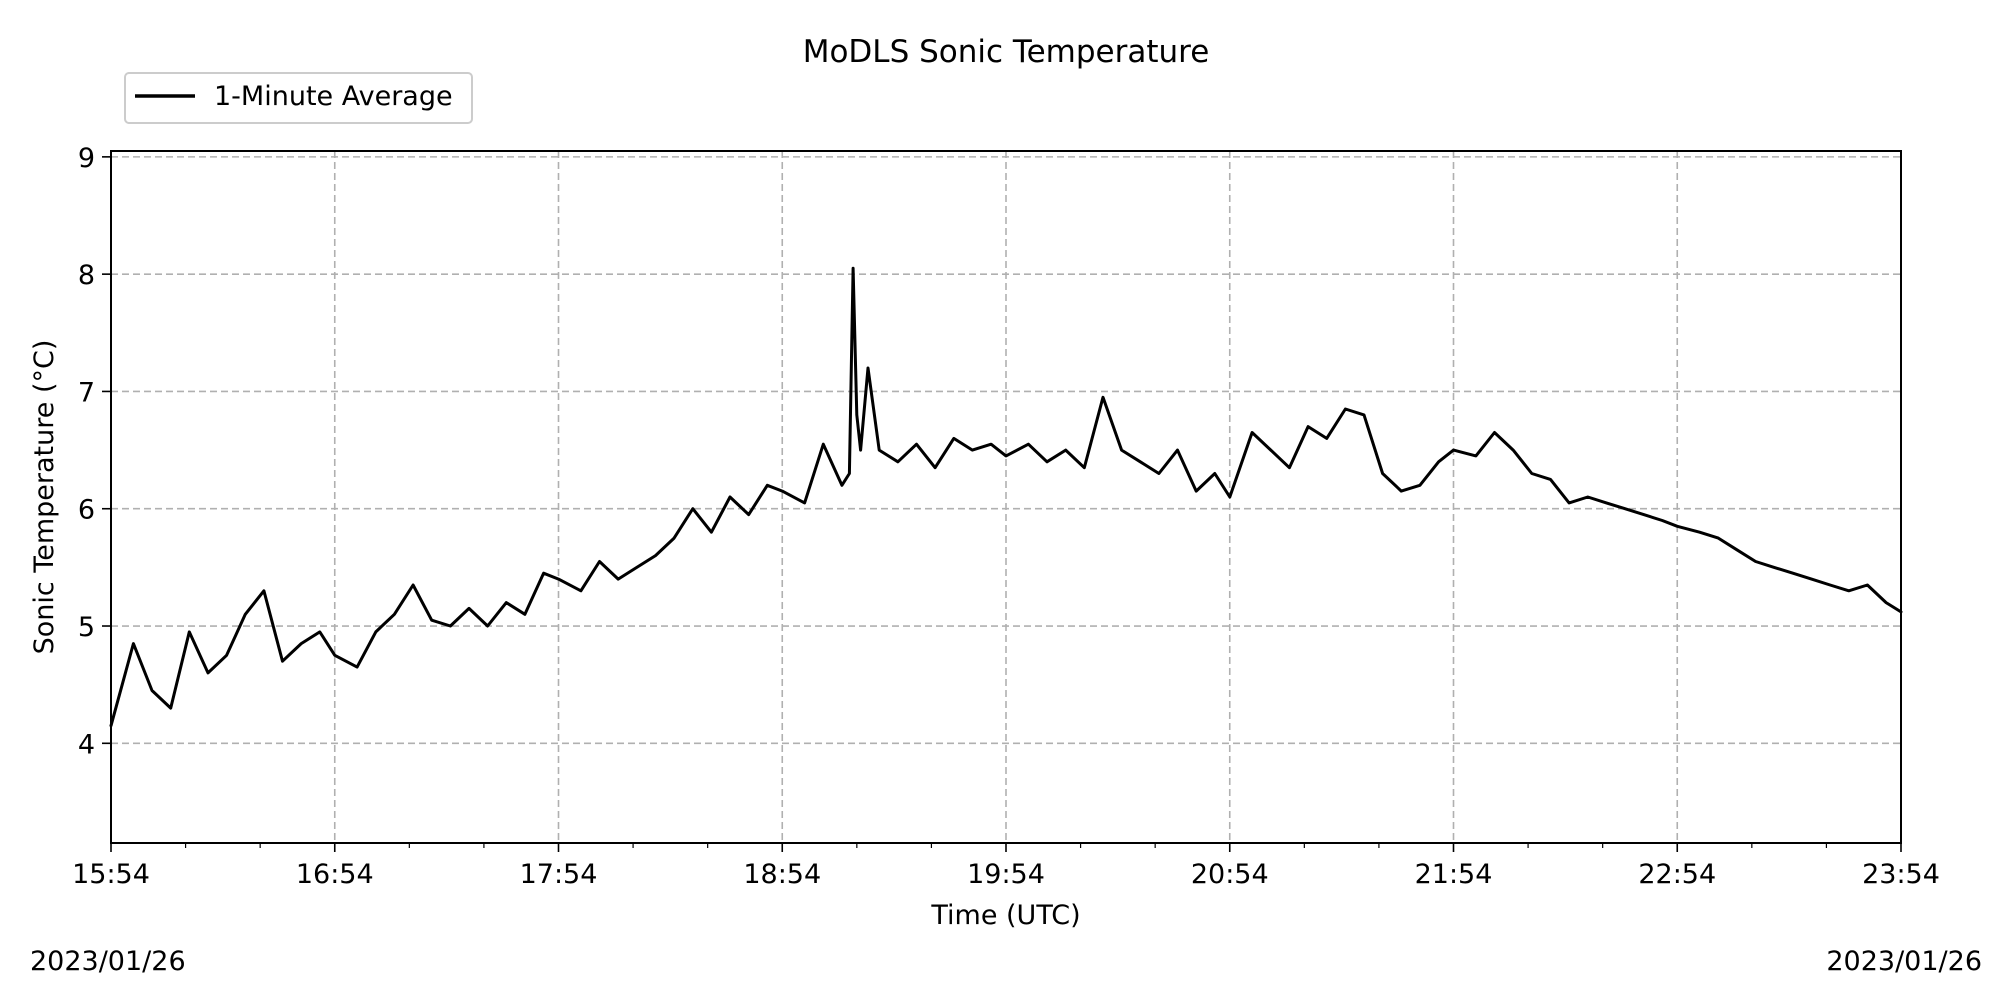  What do you see at coordinates (1006, 52) in the screenshot?
I see `chart-title: MoDLS Sonic Temperature` at bounding box center [1006, 52].